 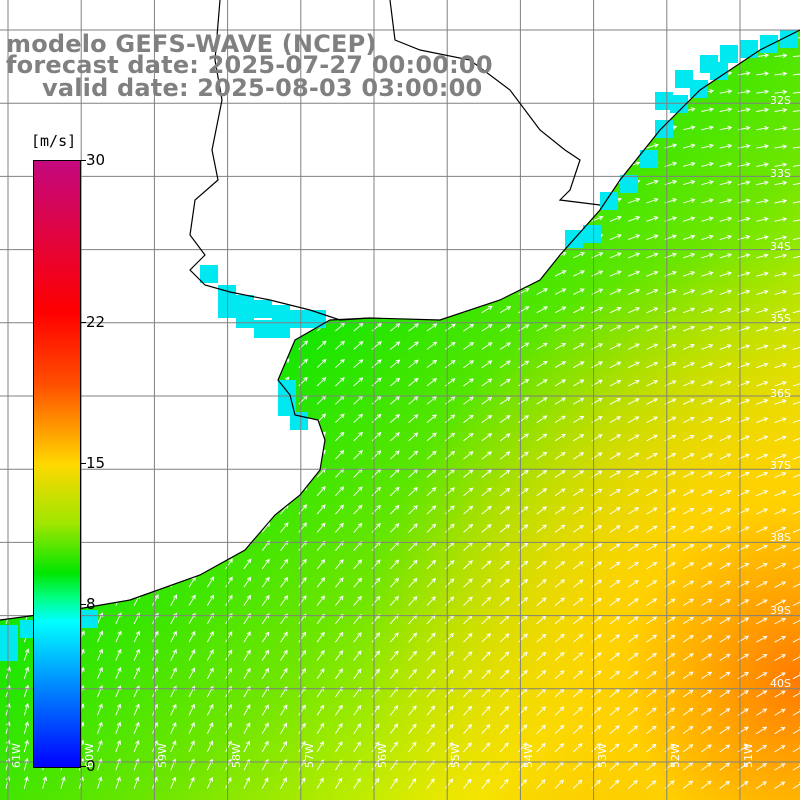 What do you see at coordinates (679, 104) in the screenshot?
I see `low-wind-cell` at bounding box center [679, 104].